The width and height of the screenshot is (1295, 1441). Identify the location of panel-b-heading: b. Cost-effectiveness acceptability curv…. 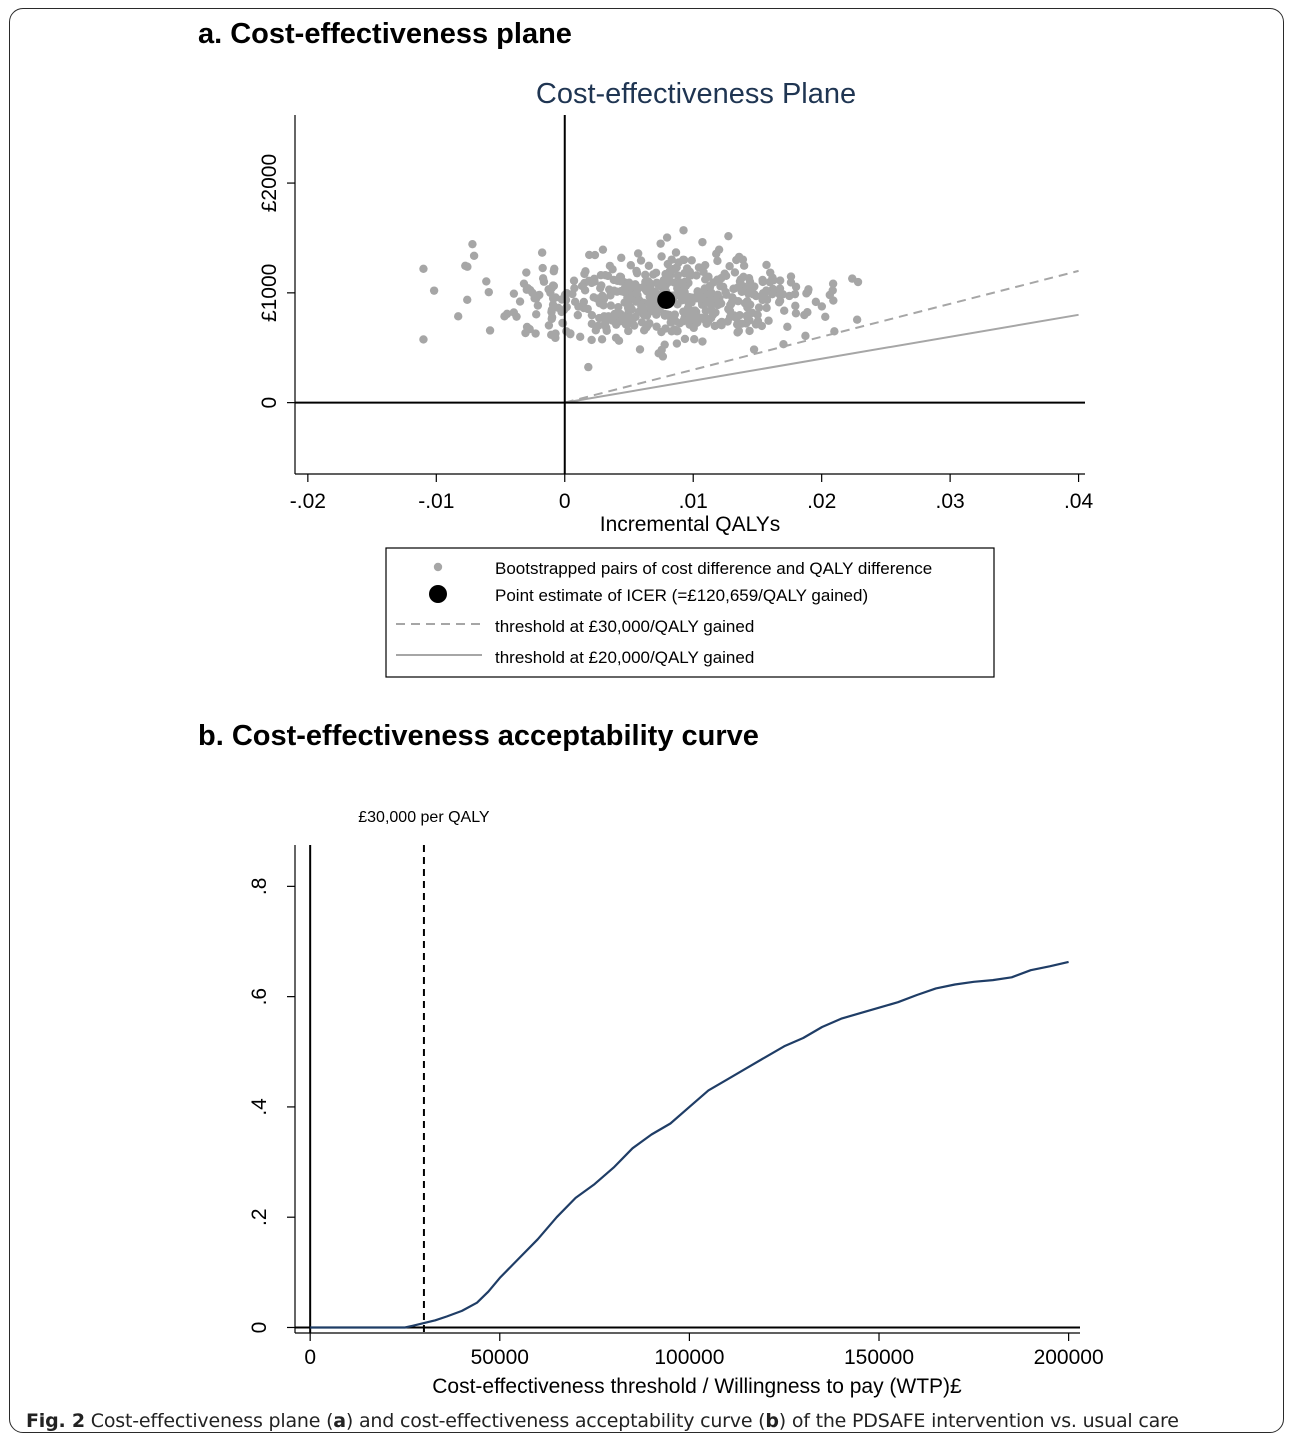
(478, 736).